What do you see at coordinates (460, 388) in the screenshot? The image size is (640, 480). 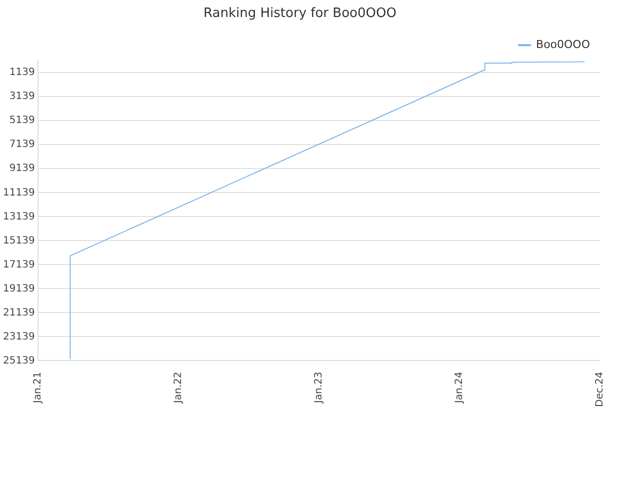 I see `x-tick-label: Jan.24` at bounding box center [460, 388].